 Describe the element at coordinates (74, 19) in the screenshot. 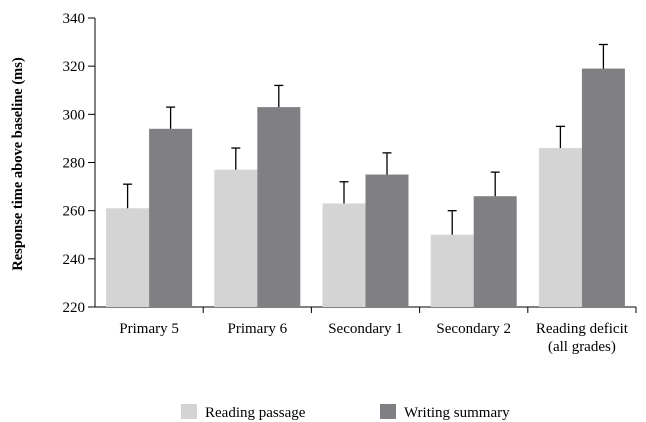

I see `y-tick-label: 340` at that location.